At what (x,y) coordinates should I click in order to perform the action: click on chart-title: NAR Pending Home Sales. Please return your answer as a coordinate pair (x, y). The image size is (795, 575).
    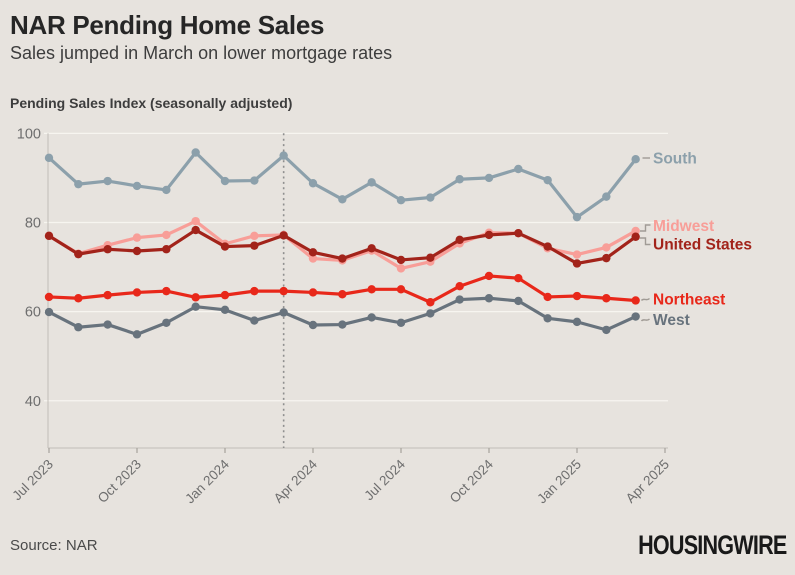
    Looking at the image, I should click on (167, 25).